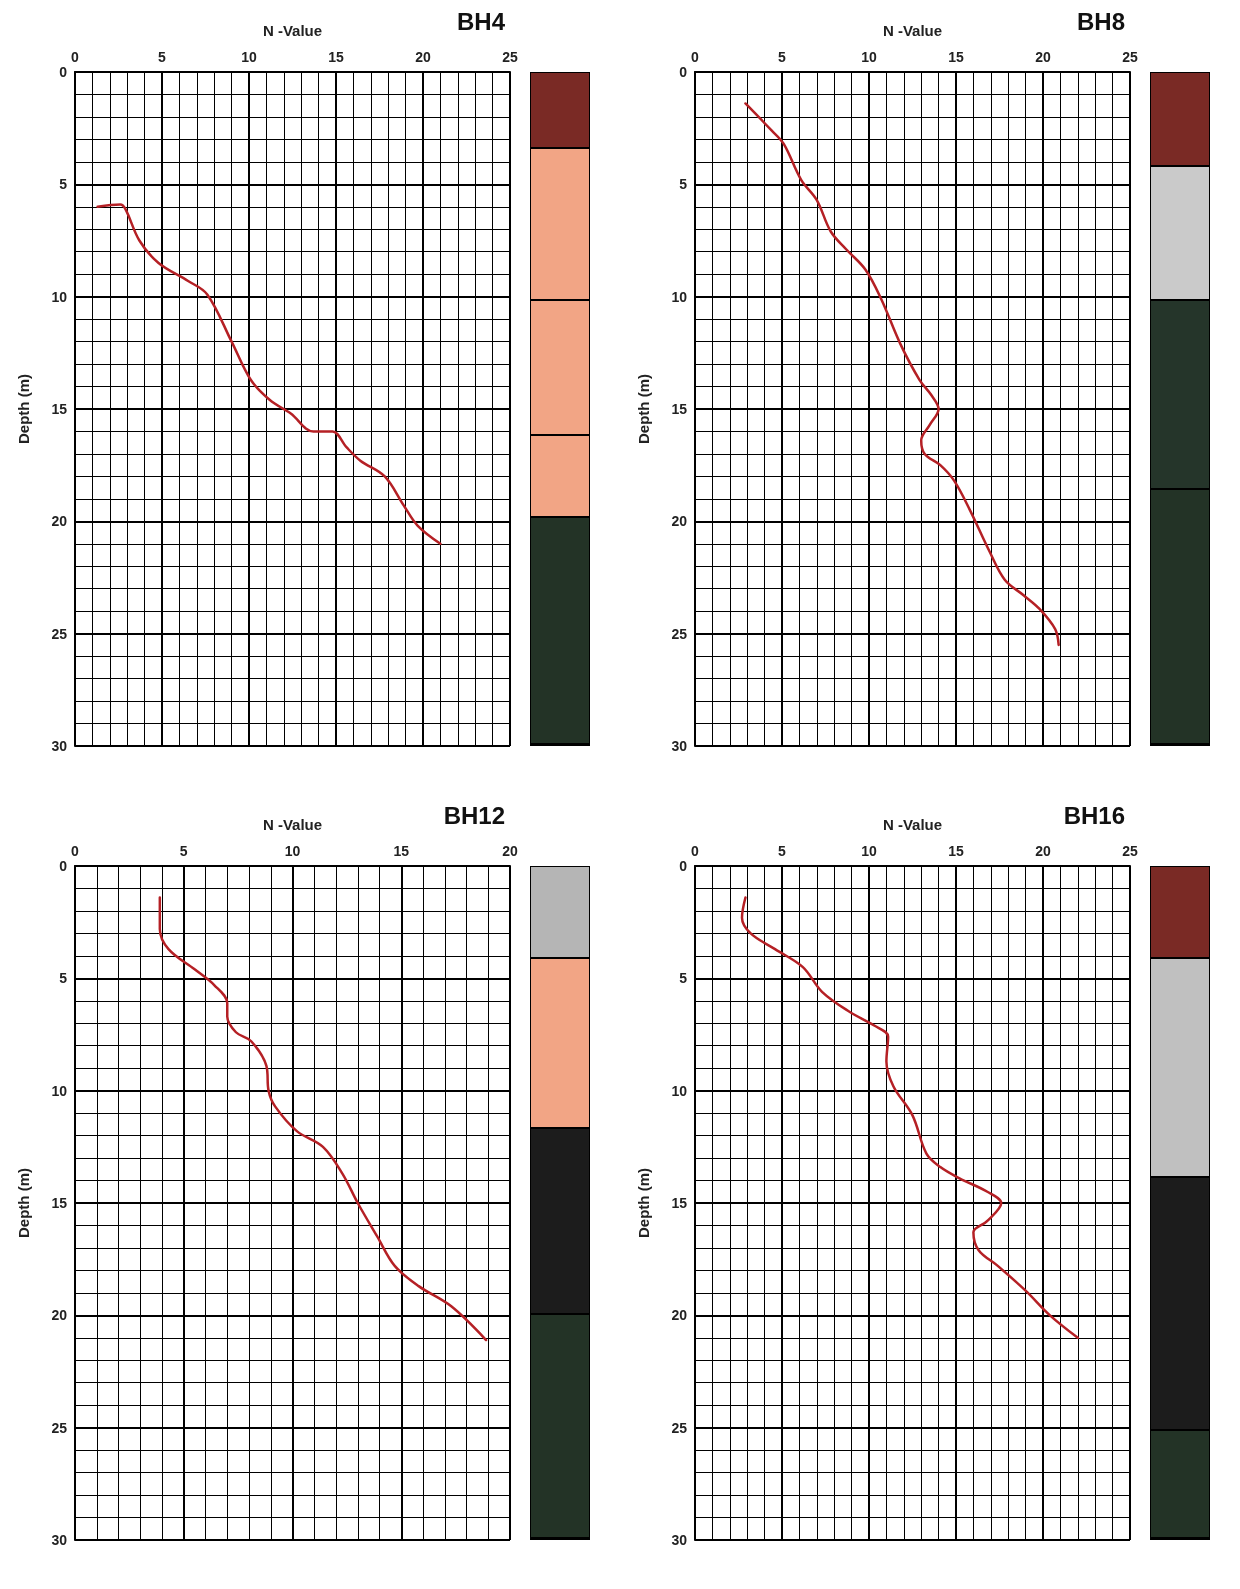 The height and width of the screenshot is (1589, 1240). I want to click on chart-title: BH4, so click(481, 21).